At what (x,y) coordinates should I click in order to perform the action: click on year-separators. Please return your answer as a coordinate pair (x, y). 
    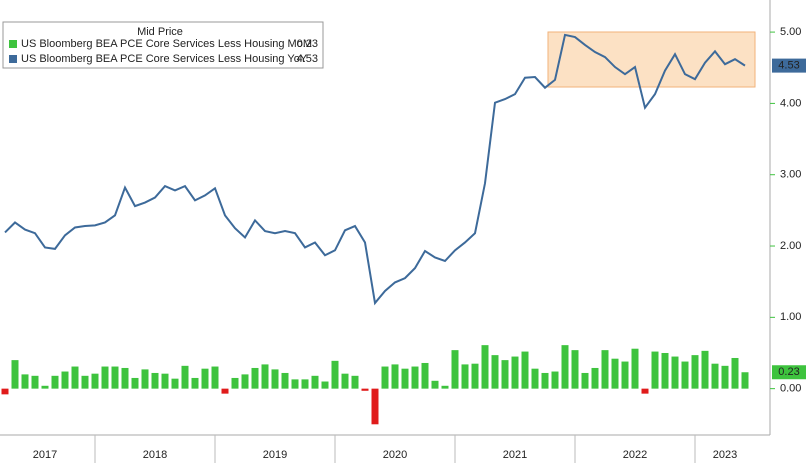
    Looking at the image, I should click on (395, 449).